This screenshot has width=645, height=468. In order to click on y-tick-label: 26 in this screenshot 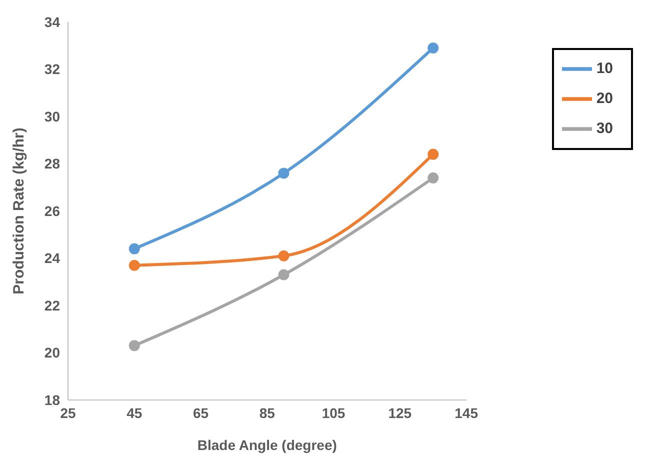, I will do `click(52, 210)`.